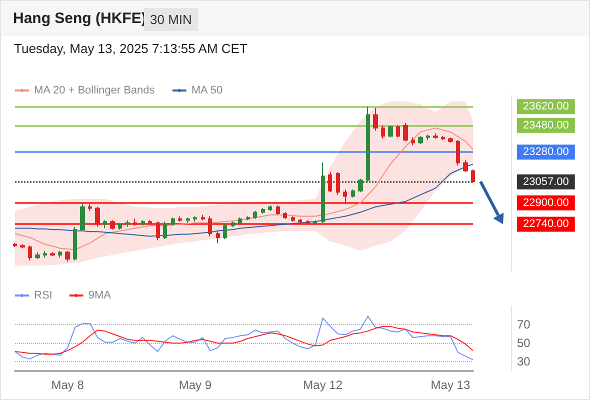  Describe the element at coordinates (546, 202) in the screenshot. I see `y-tick-label: 22900.00` at that location.